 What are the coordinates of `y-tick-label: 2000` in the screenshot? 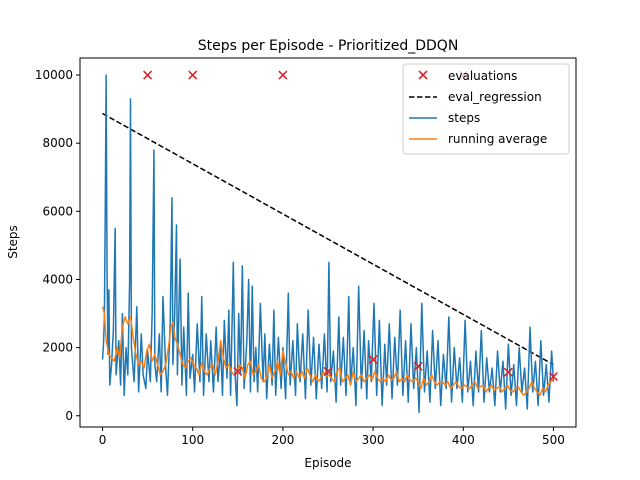 It's located at (57, 348).